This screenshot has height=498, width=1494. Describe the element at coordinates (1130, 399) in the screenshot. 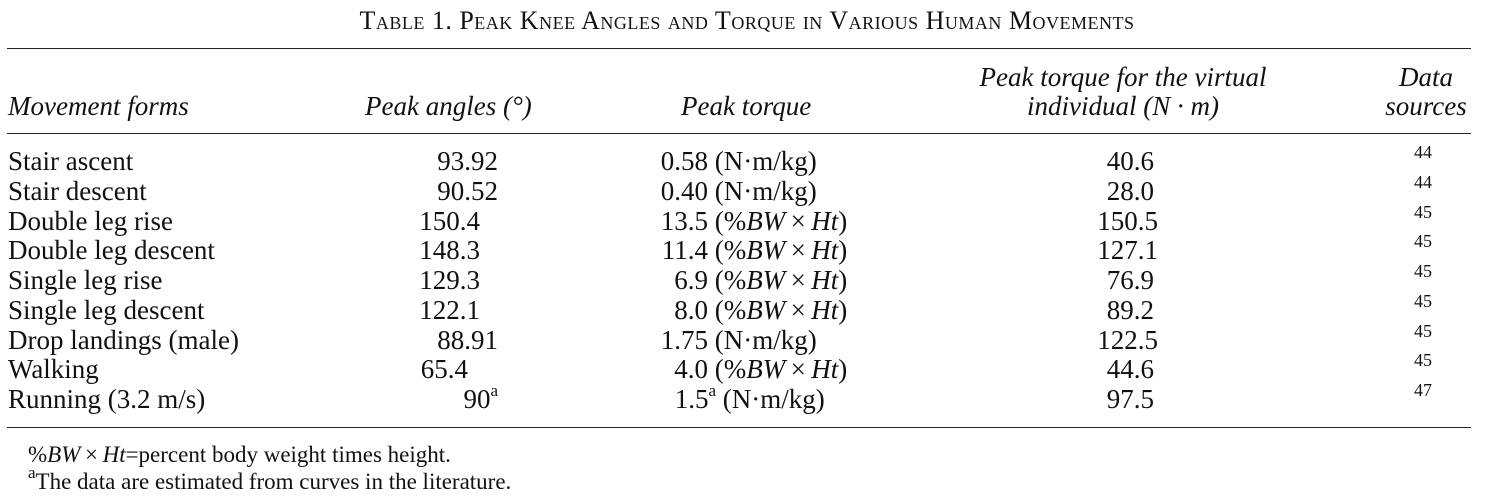

I see `cell-virtual-torque: 97.5` at that location.